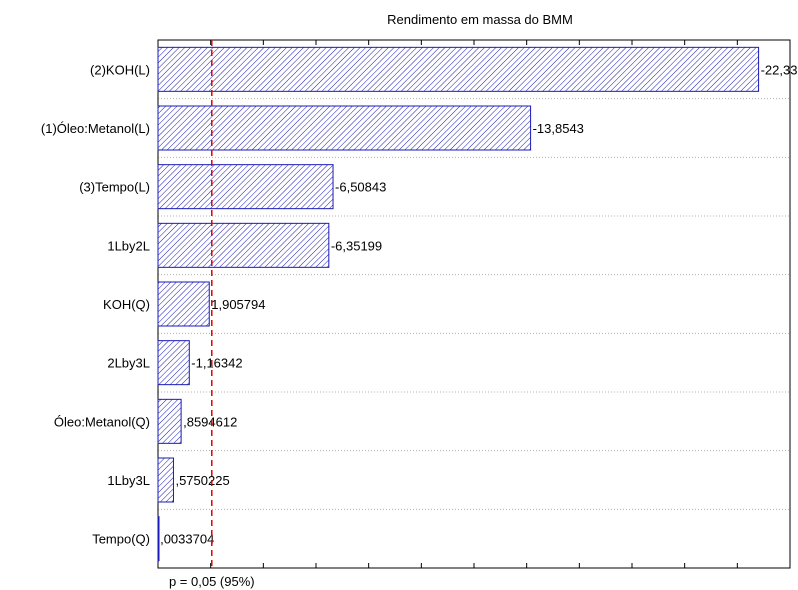 The image size is (798, 590). What do you see at coordinates (558, 128) in the screenshot?
I see `value-label: -13,8543` at bounding box center [558, 128].